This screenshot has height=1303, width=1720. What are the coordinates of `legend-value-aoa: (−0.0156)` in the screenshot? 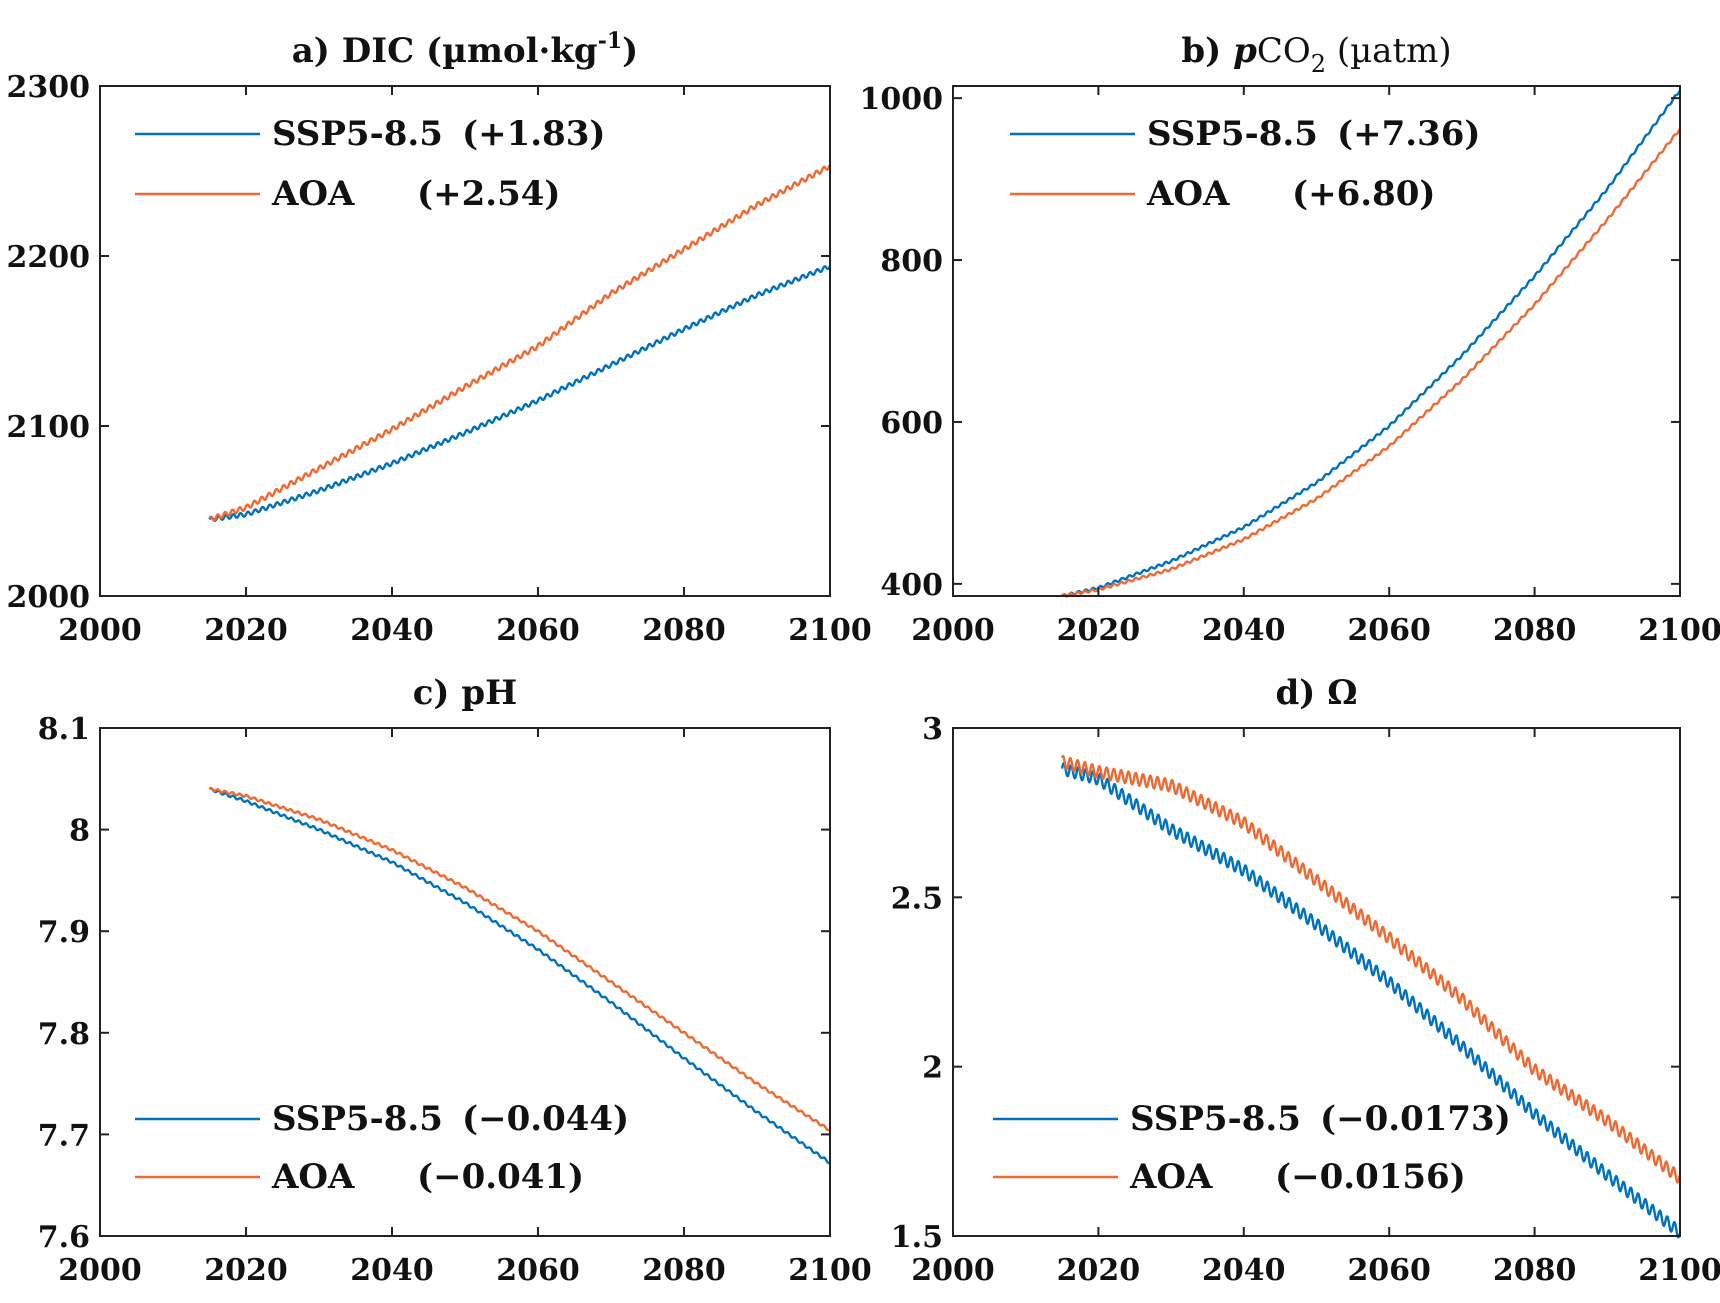 It's located at (1370, 1177).